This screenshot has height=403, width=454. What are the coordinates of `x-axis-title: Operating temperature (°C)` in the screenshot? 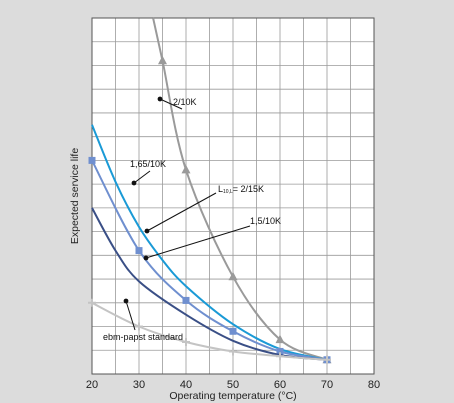 It's located at (232, 396).